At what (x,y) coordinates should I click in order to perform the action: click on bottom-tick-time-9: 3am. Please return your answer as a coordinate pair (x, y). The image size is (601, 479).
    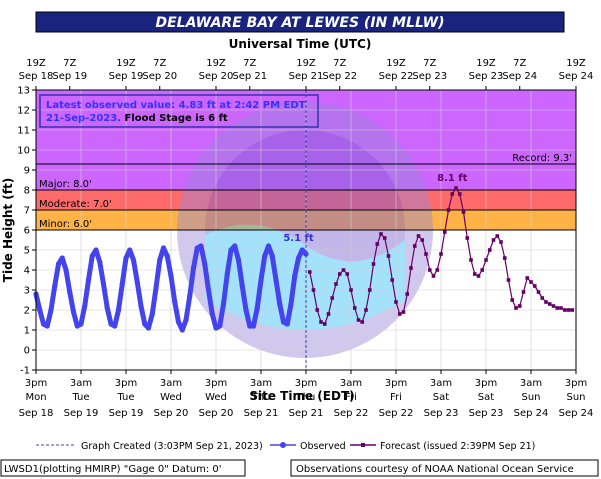
    Looking at the image, I should click on (441, 383).